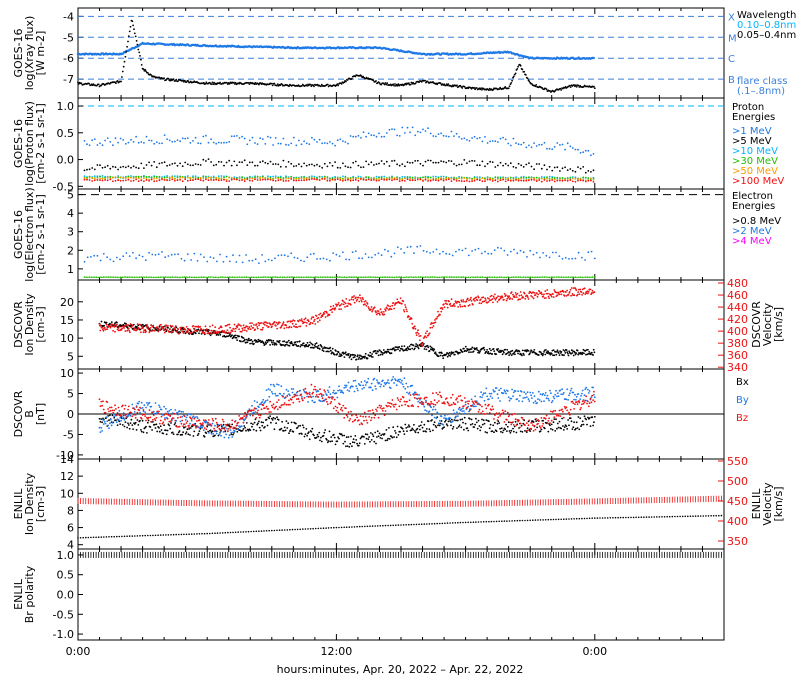 This screenshot has height=680, width=800. I want to click on xray-legend-title: Wavelength, so click(766, 15).